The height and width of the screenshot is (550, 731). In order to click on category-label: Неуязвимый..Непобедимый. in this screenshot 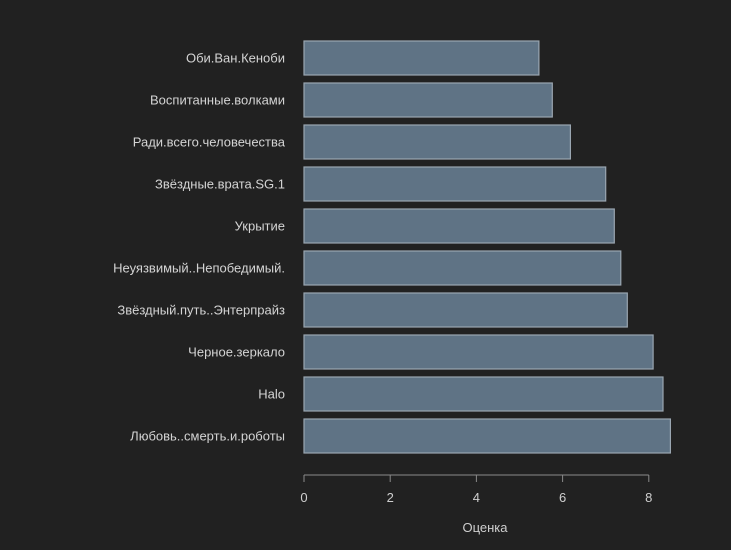, I will do `click(199, 268)`.